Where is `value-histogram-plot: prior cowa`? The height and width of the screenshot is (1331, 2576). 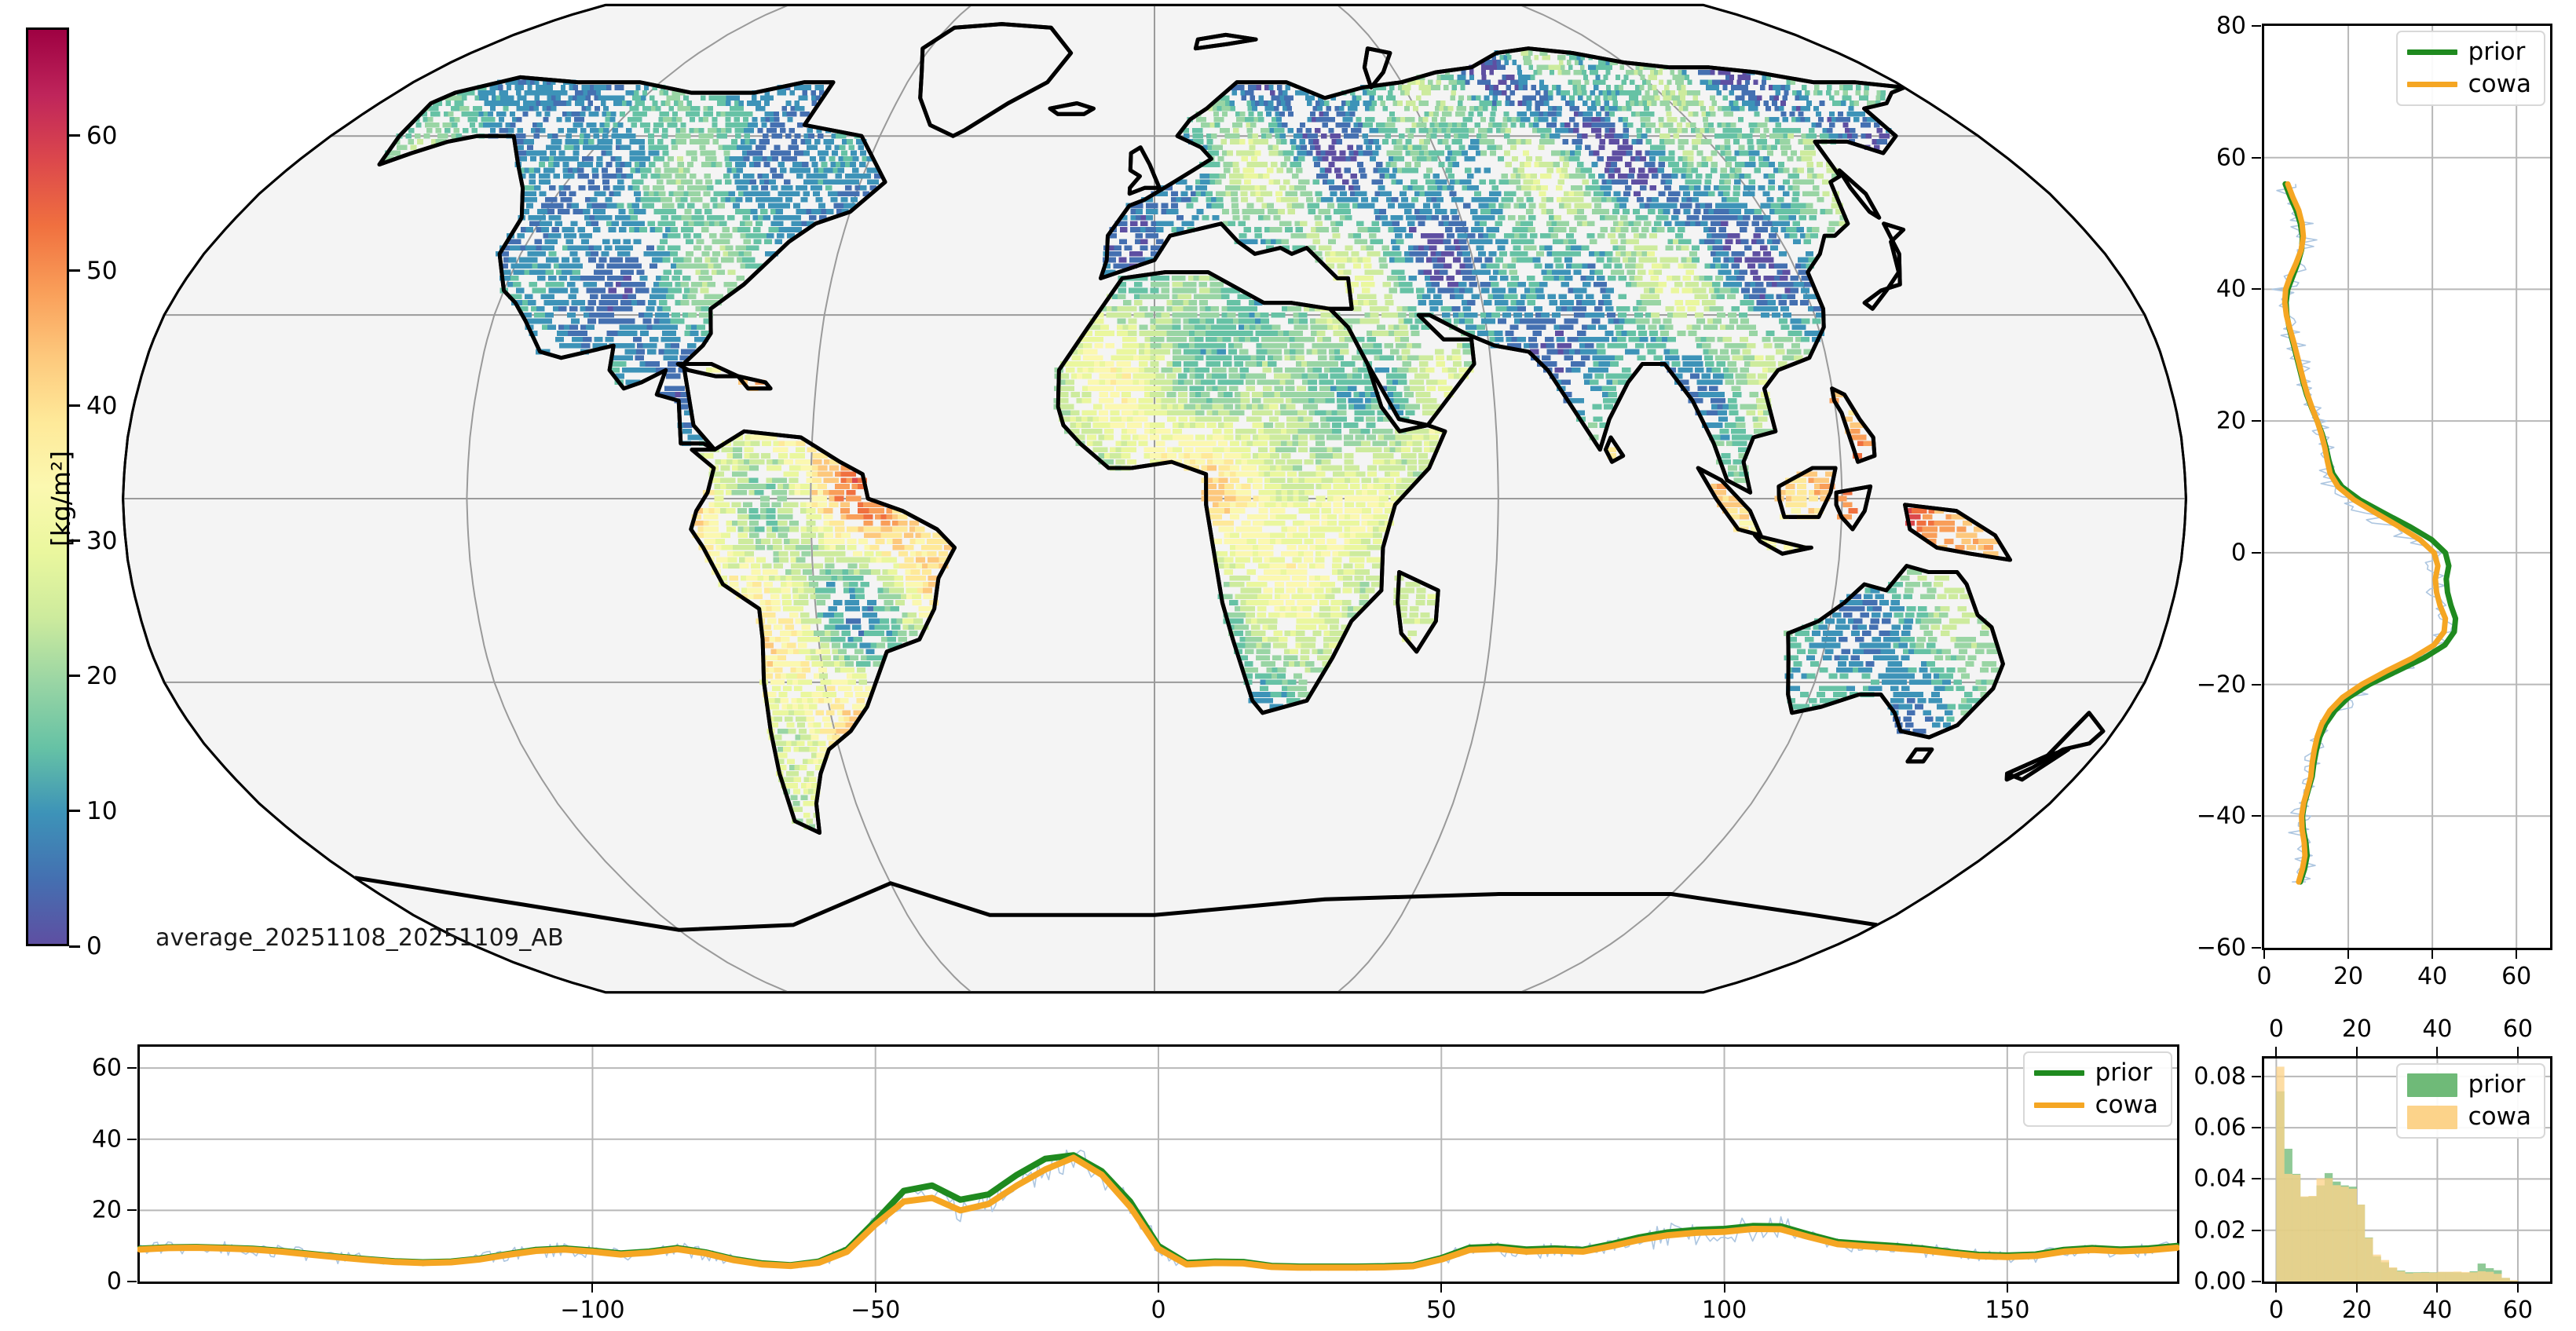
value-histogram-plot: prior cowa is located at coordinates (2407, 1170).